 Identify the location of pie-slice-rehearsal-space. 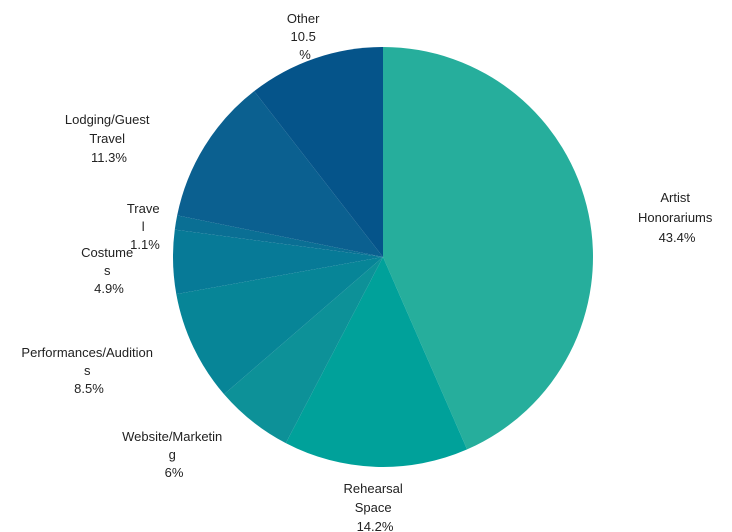
(376, 362).